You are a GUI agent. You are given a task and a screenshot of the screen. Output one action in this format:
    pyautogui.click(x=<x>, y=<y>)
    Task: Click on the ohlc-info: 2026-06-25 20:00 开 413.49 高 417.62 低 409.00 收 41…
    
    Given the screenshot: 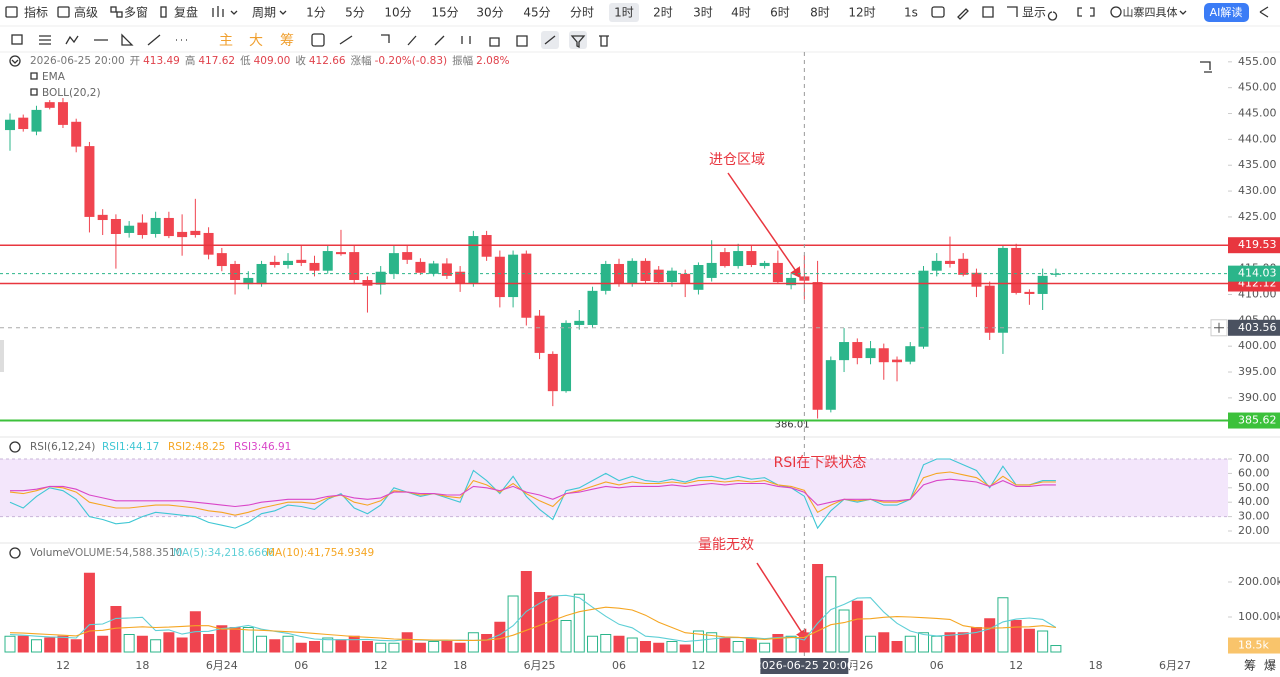 What is the action you would take?
    pyautogui.click(x=270, y=60)
    